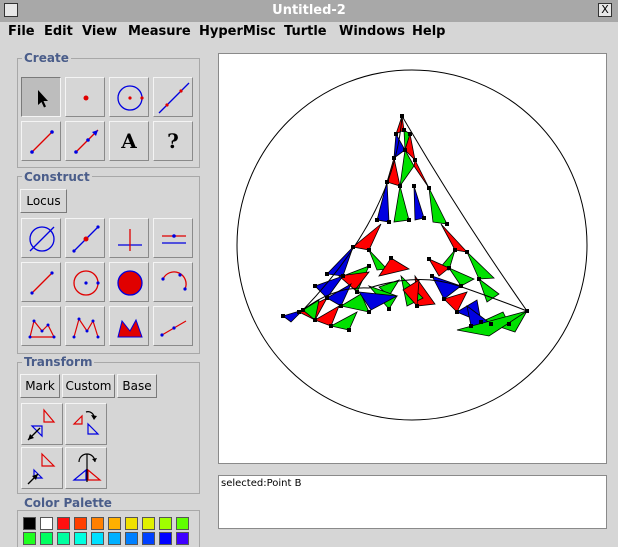 The height and width of the screenshot is (547, 618). I want to click on construct-section-title: Construct, so click(57, 177).